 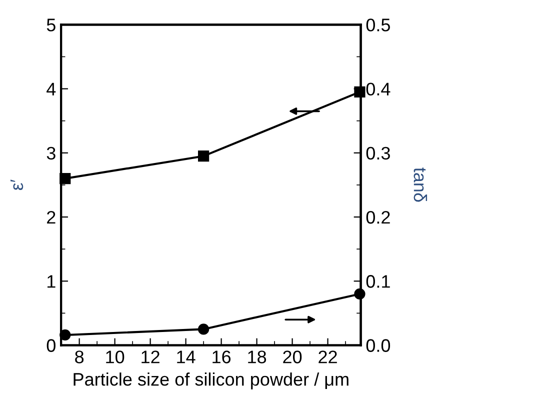 What do you see at coordinates (421, 185) in the screenshot?
I see `y2-axis-title: tanδ` at bounding box center [421, 185].